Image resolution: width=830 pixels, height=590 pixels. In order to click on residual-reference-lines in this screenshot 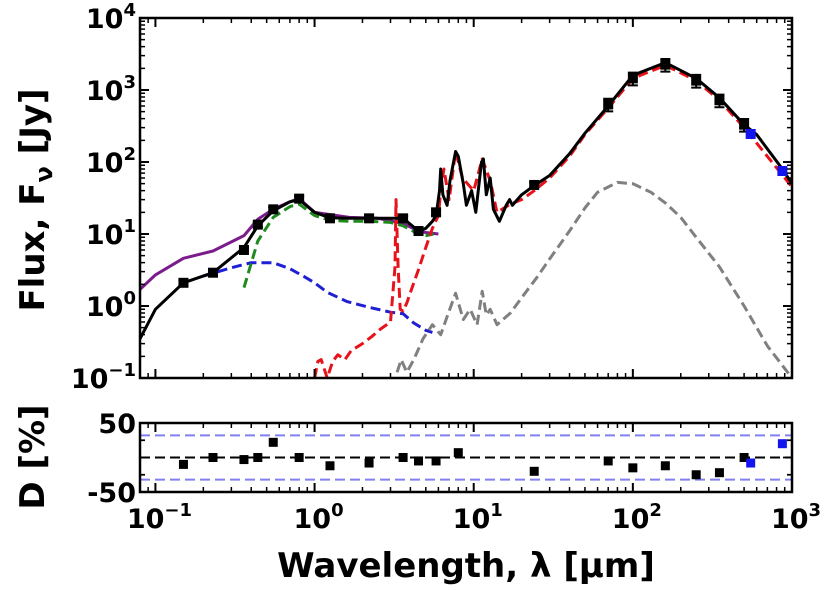, I will do `click(466, 457)`.